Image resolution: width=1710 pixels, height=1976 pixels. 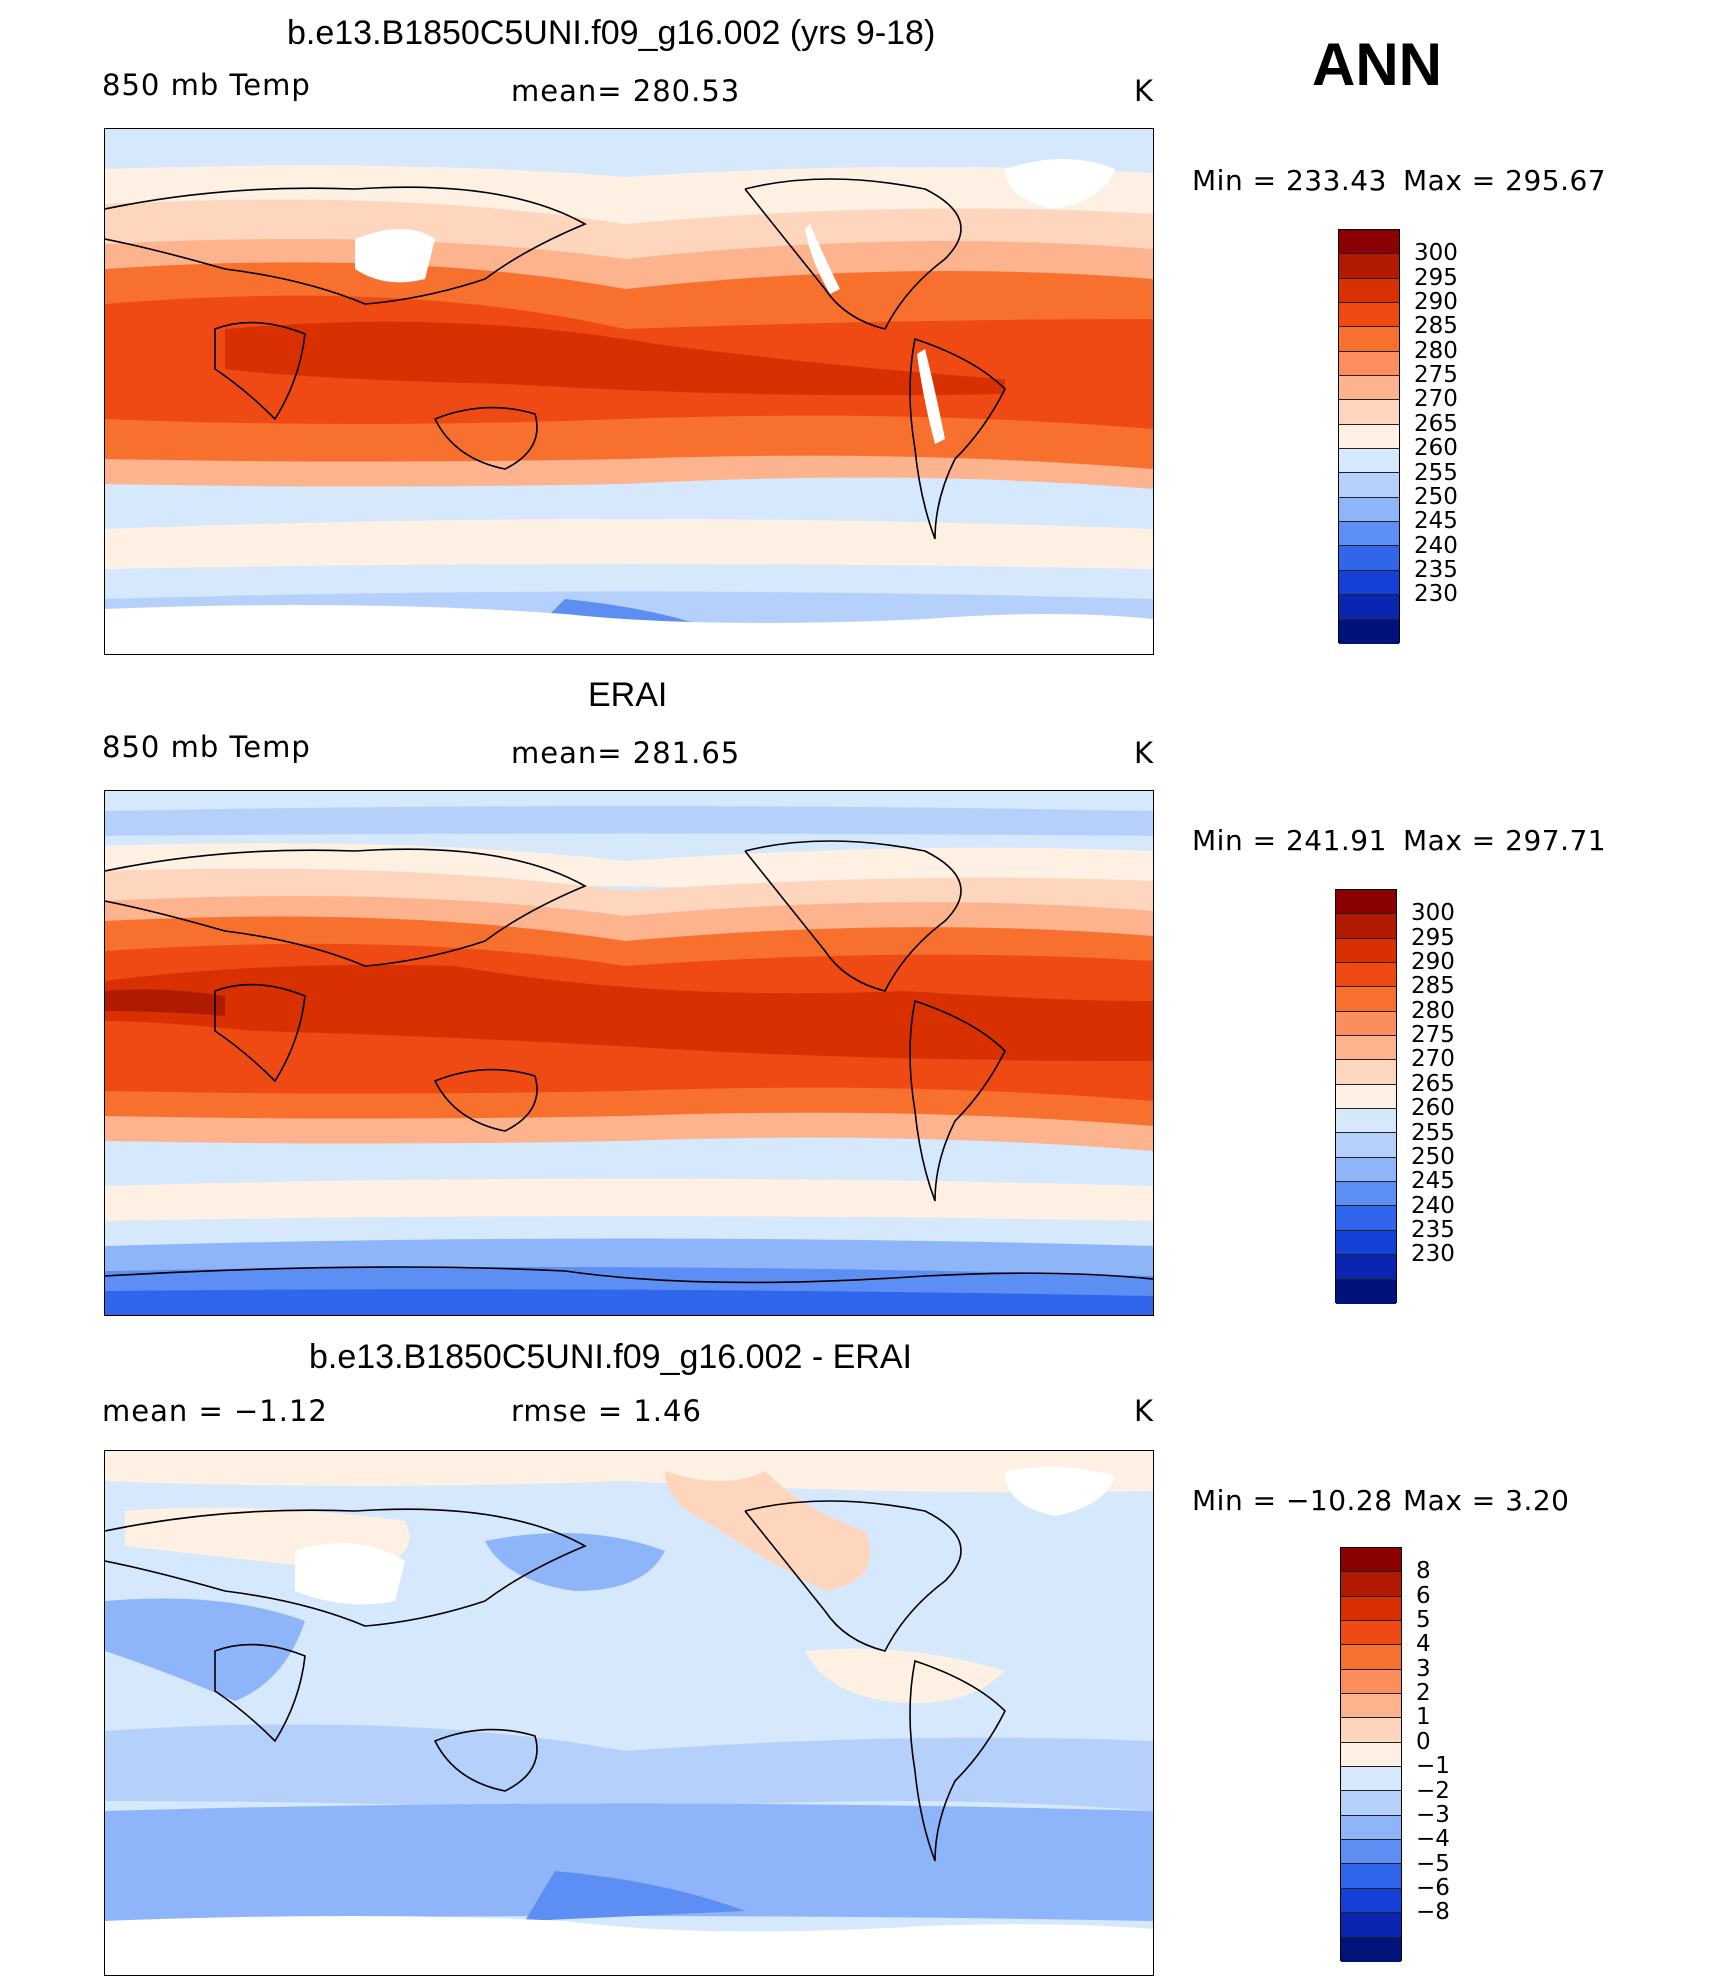 What do you see at coordinates (853, 916) in the screenshot?
I see `panel2-coastline-north-america` at bounding box center [853, 916].